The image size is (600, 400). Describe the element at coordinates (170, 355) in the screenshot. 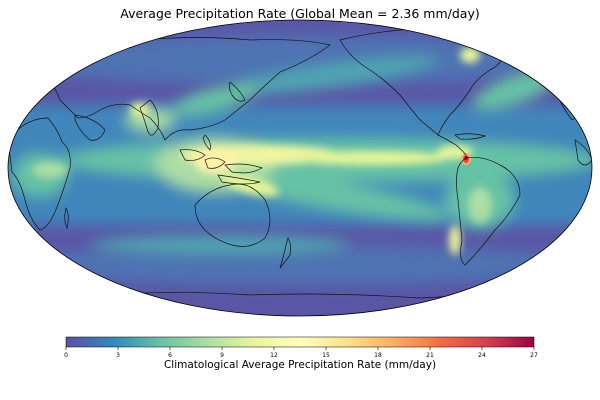

I see `colorbar-tick-label: 6` at that location.